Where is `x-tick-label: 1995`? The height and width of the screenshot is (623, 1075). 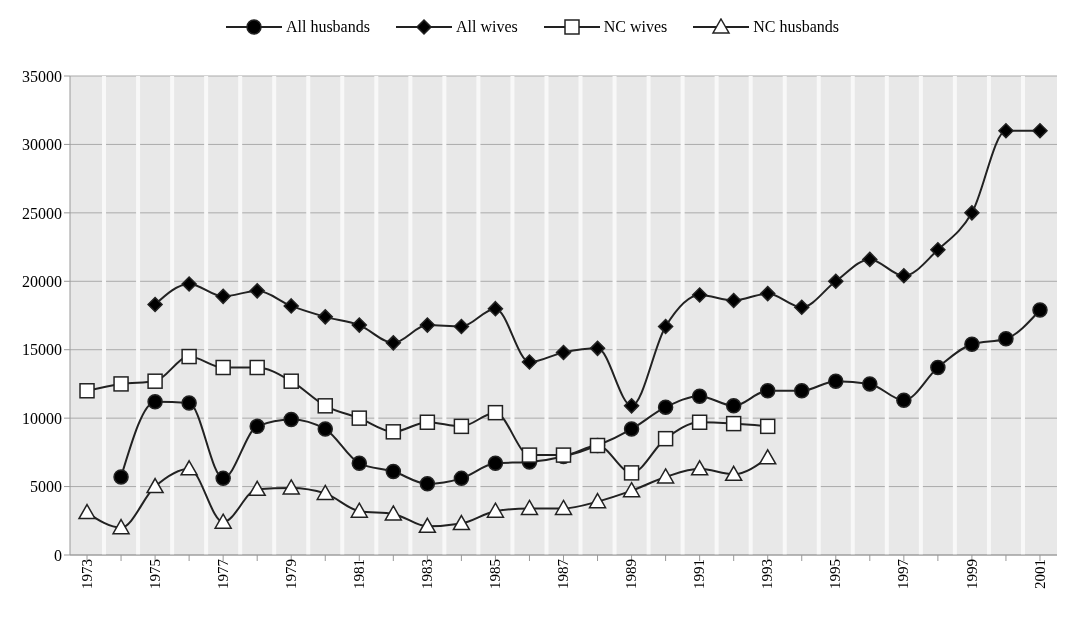 x-tick-label: 1995 is located at coordinates (835, 574).